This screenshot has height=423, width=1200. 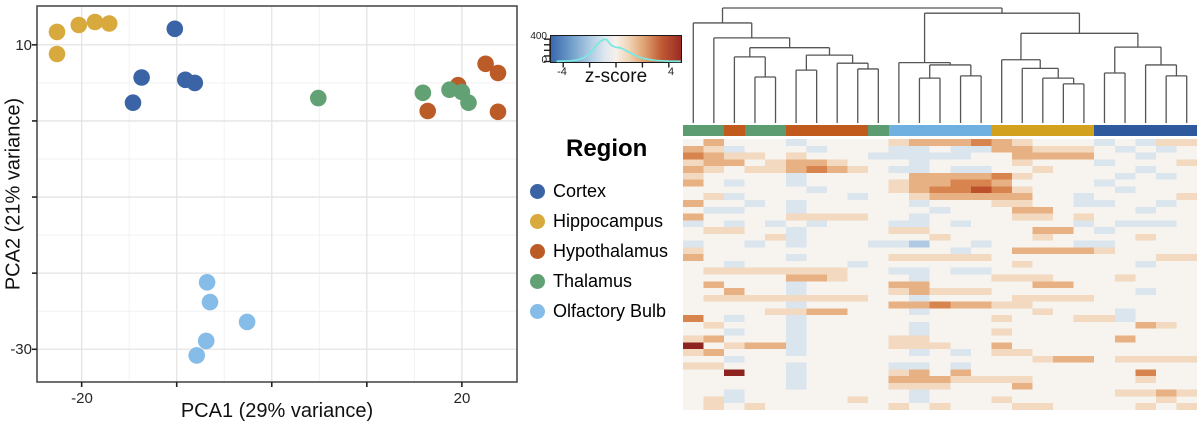 What do you see at coordinates (599, 251) in the screenshot?
I see `legend-item-hypothalamus: Hypothalamus` at bounding box center [599, 251].